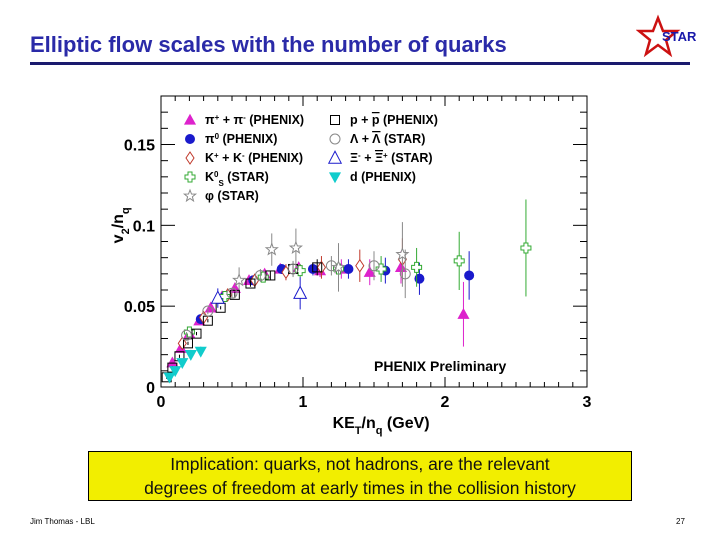 The image size is (720, 540). What do you see at coordinates (379, 158) in the screenshot?
I see `legend-label-part: Ξ` at bounding box center [379, 158].